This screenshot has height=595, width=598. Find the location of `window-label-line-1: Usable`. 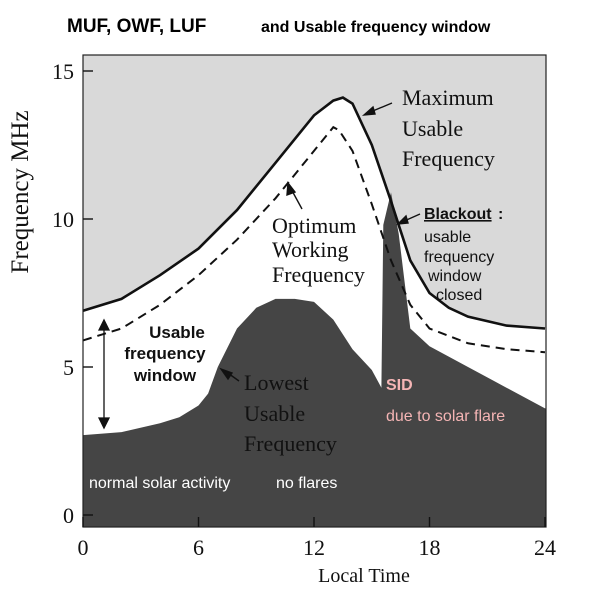

window-label-line-1: Usable is located at coordinates (177, 332).